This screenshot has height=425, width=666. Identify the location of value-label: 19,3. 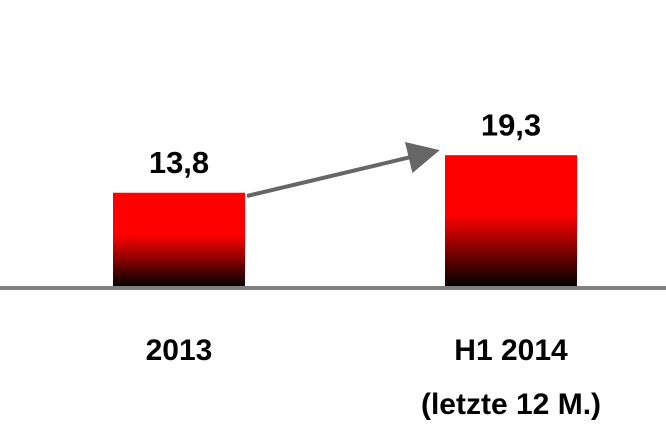
(511, 124).